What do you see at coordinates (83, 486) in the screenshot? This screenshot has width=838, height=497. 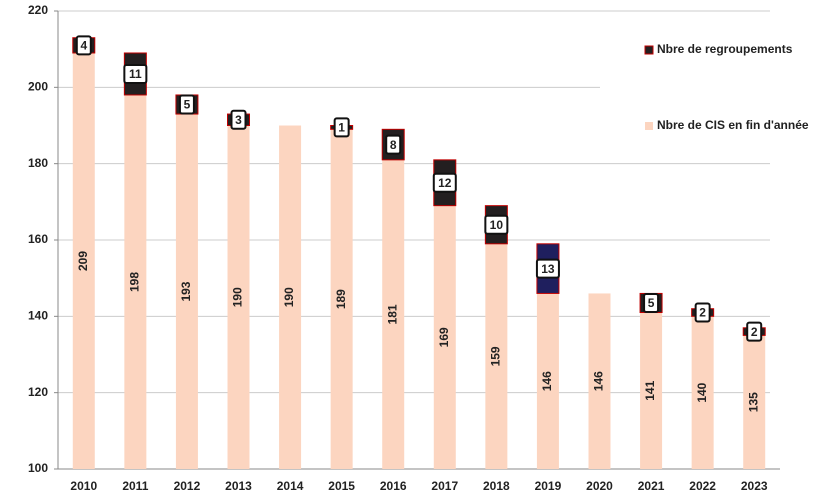 I see `x-tick-label: 2010` at bounding box center [83, 486].